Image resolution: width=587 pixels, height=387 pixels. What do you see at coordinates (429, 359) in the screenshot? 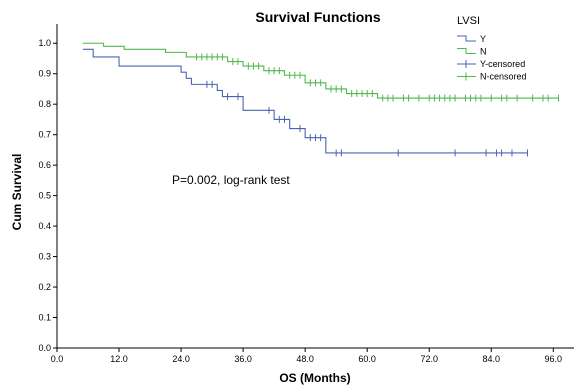
I see `x-tick-label: 72.0` at bounding box center [429, 359].